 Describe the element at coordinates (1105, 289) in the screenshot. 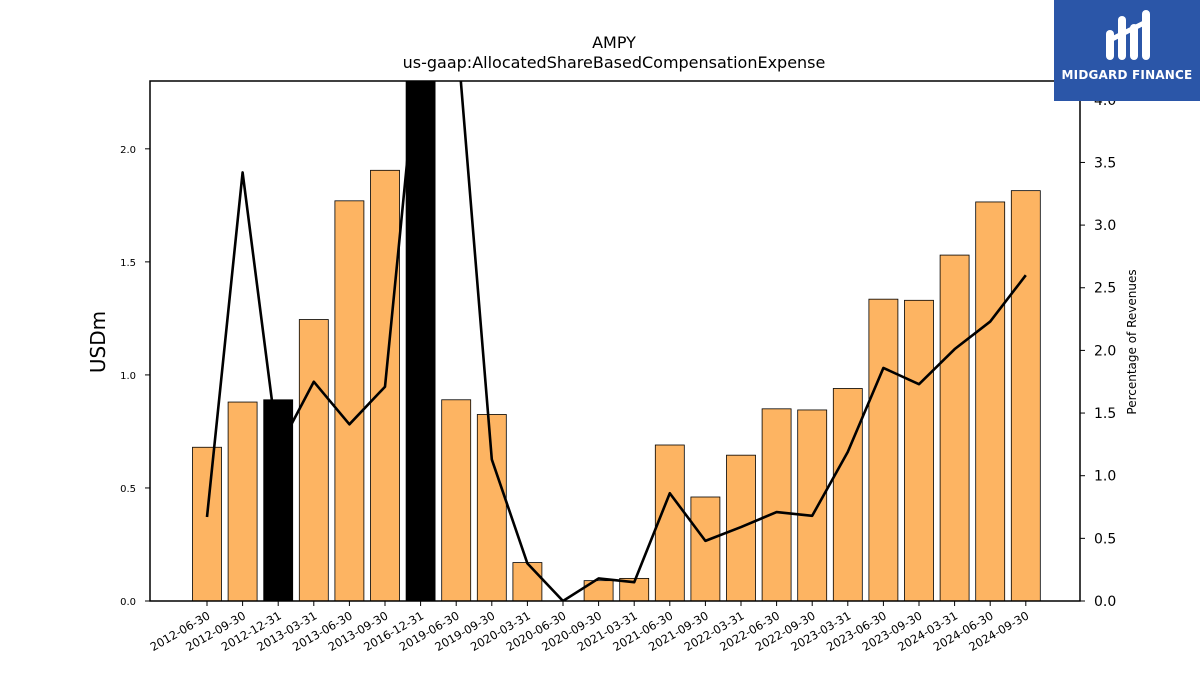

I see `y2-tick-label: 2.5` at that location.